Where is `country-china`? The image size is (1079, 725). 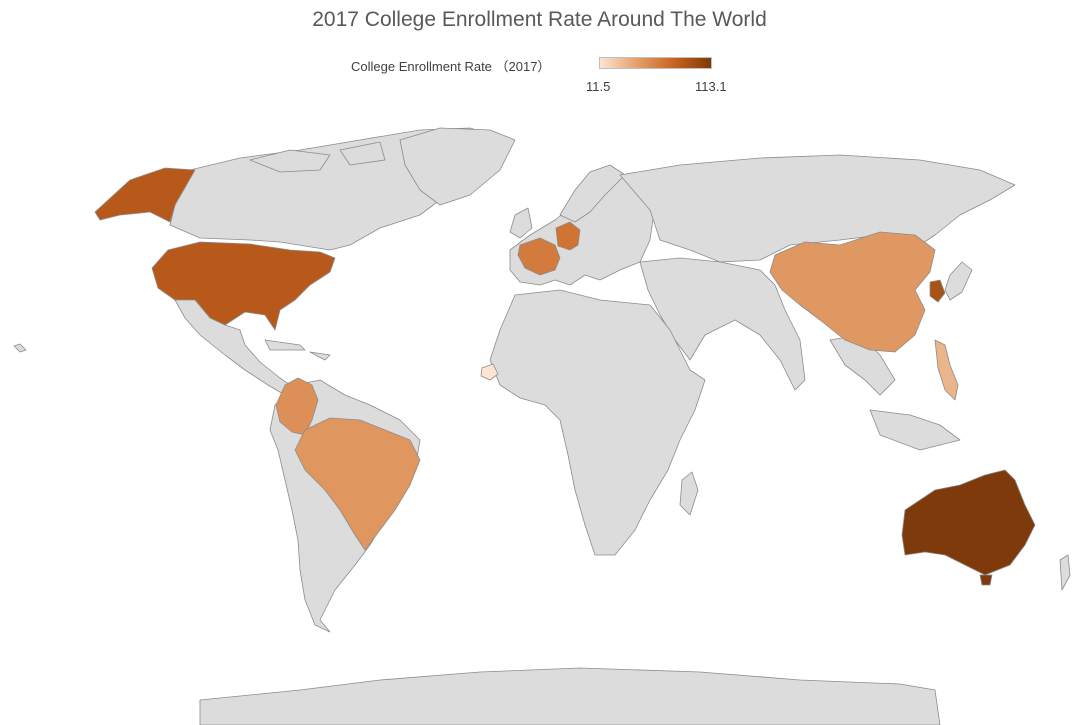 country-china is located at coordinates (852, 292).